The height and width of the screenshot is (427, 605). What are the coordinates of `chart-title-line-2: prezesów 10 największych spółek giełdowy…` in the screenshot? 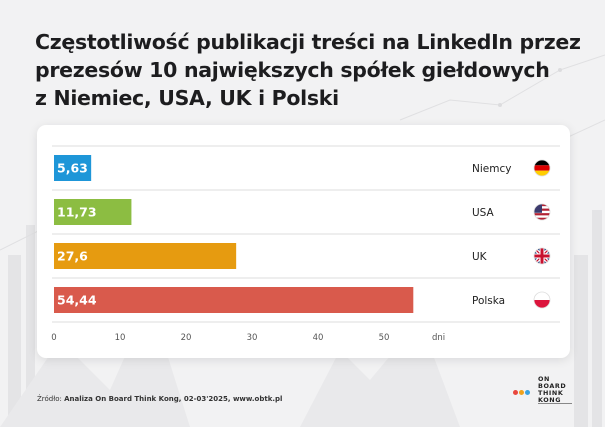 It's located at (292, 70).